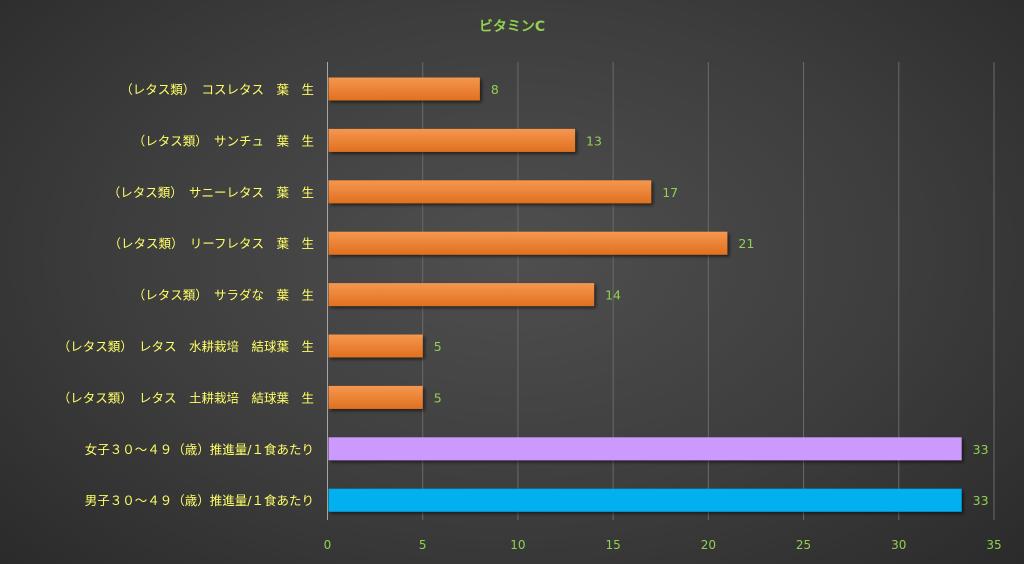 This screenshot has height=564, width=1024. I want to click on category-label: （レタス類） サニーレタス 葉 生, so click(211, 192).